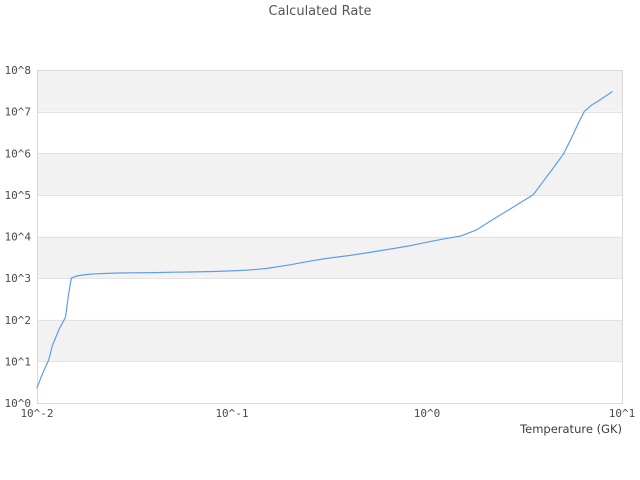  Describe the element at coordinates (18, 361) in the screenshot. I see `y-tick-label: 10^1` at that location.